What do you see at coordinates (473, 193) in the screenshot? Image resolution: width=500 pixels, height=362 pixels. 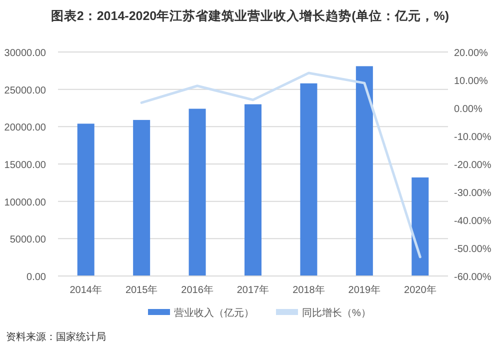 I see `y2-tick-label: -30.00%` at bounding box center [473, 193].